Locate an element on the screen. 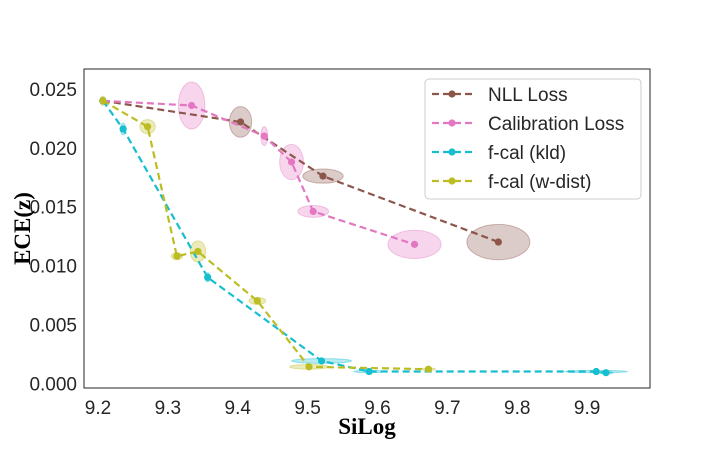  x-tick-label: 9.7 is located at coordinates (447, 408).